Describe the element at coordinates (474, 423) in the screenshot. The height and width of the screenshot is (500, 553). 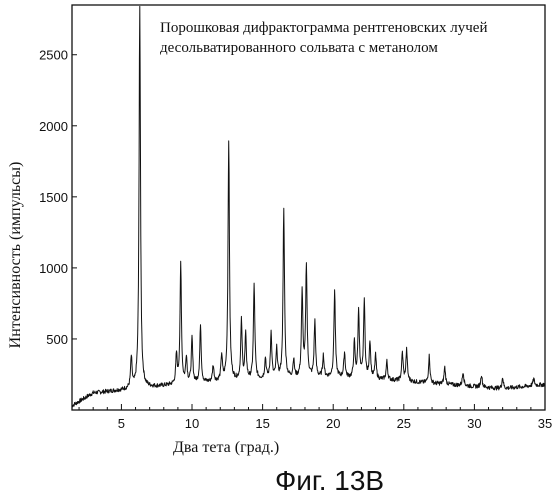
I see `x-tick-label: 30` at that location.